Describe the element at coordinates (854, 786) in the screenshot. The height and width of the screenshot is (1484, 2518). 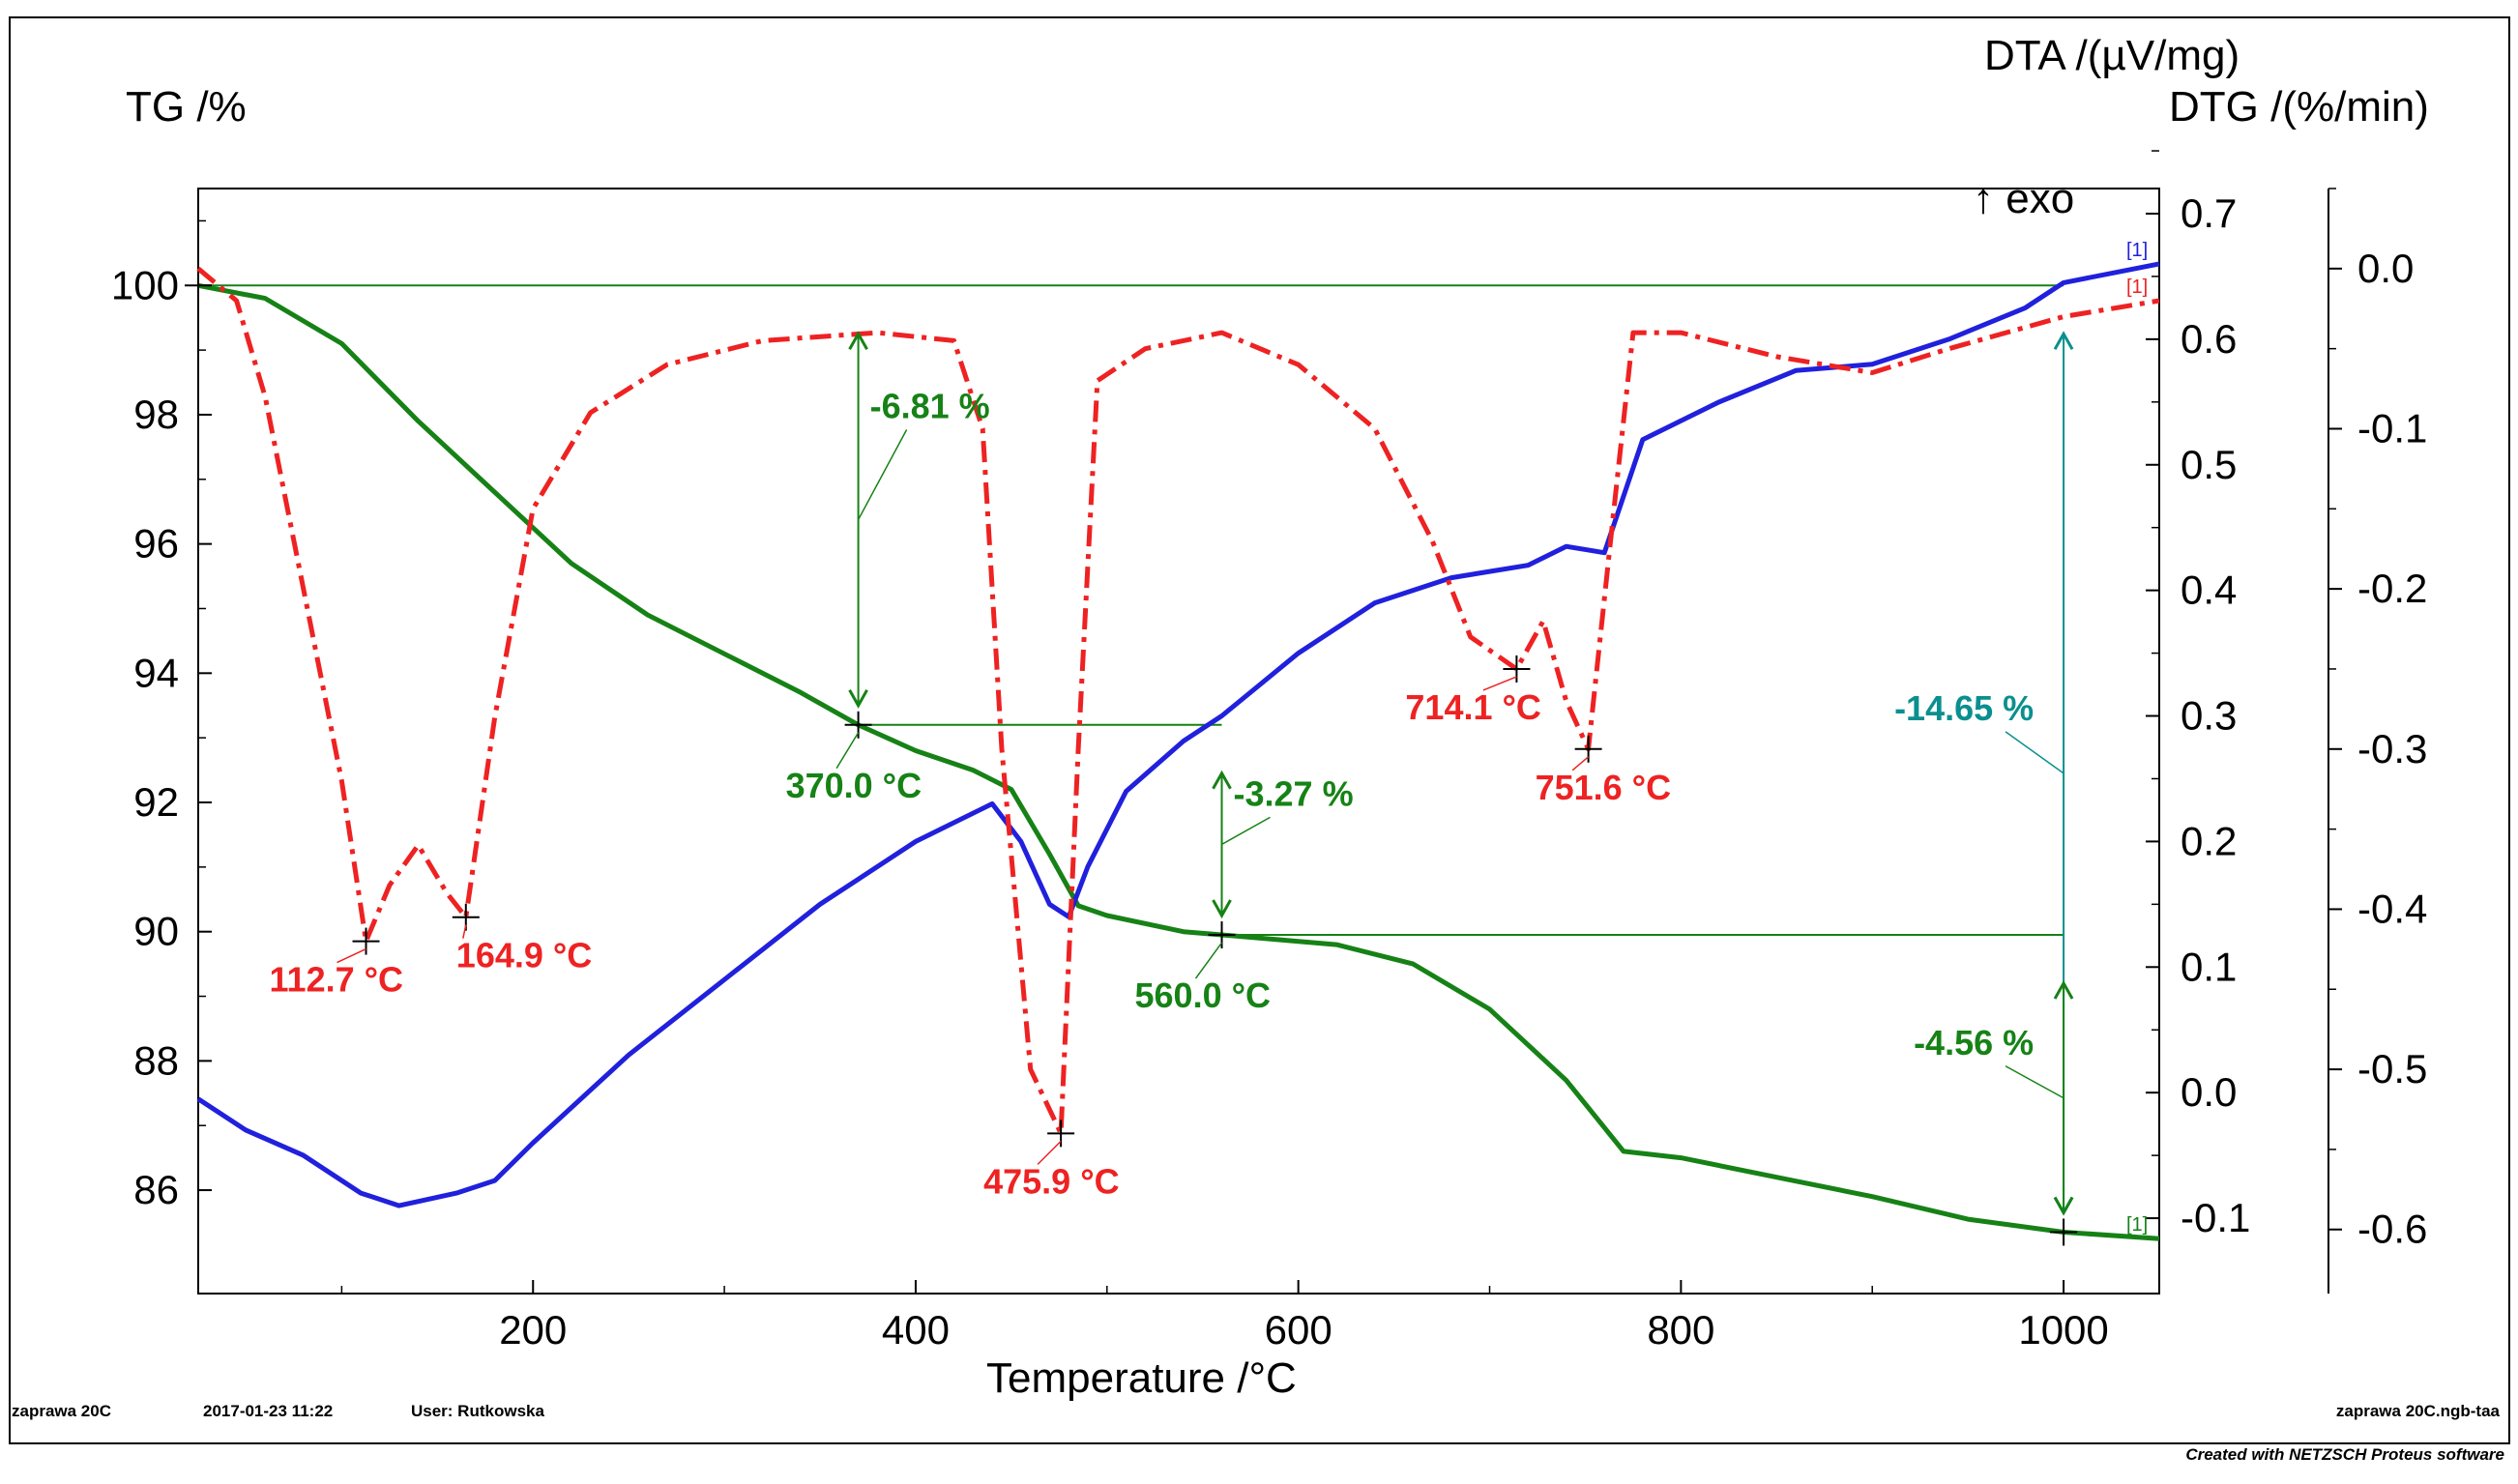
I see `annotation-label: 370.0 °C` at that location.